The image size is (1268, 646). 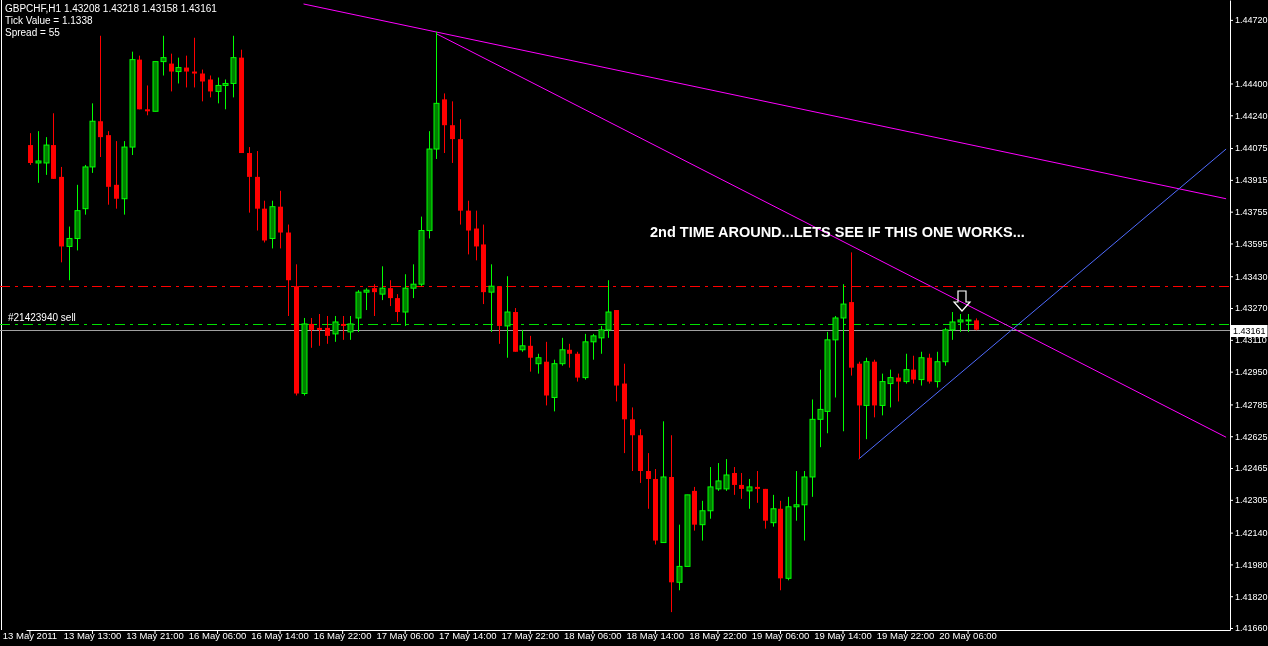 I want to click on y-tick-label: 1.42625, so click(x=1251, y=436).